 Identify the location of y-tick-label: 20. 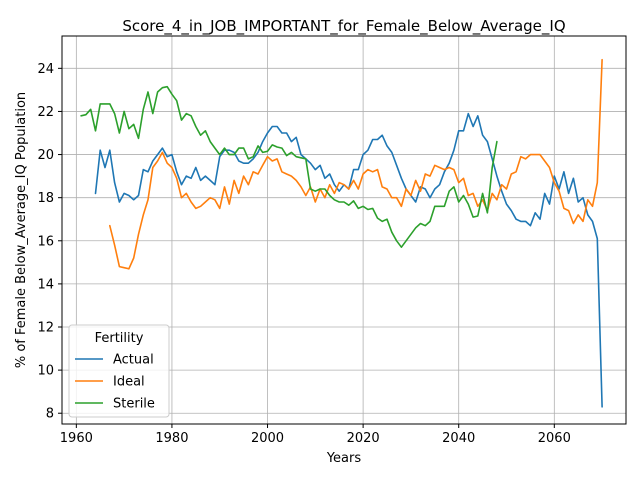
(45, 155).